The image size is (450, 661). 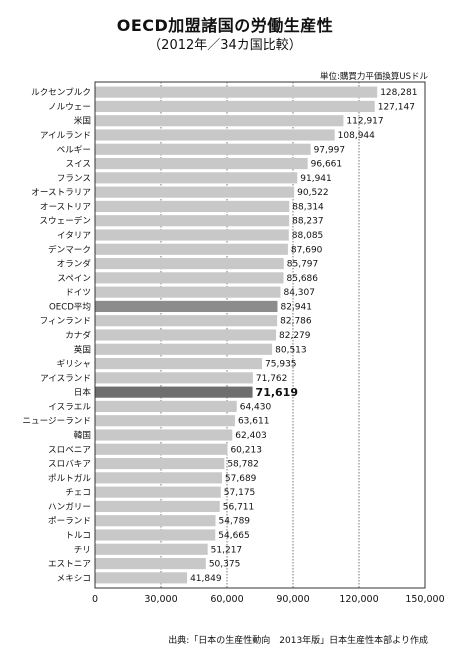 I want to click on x-tick-label: 30,000, so click(x=160, y=599).